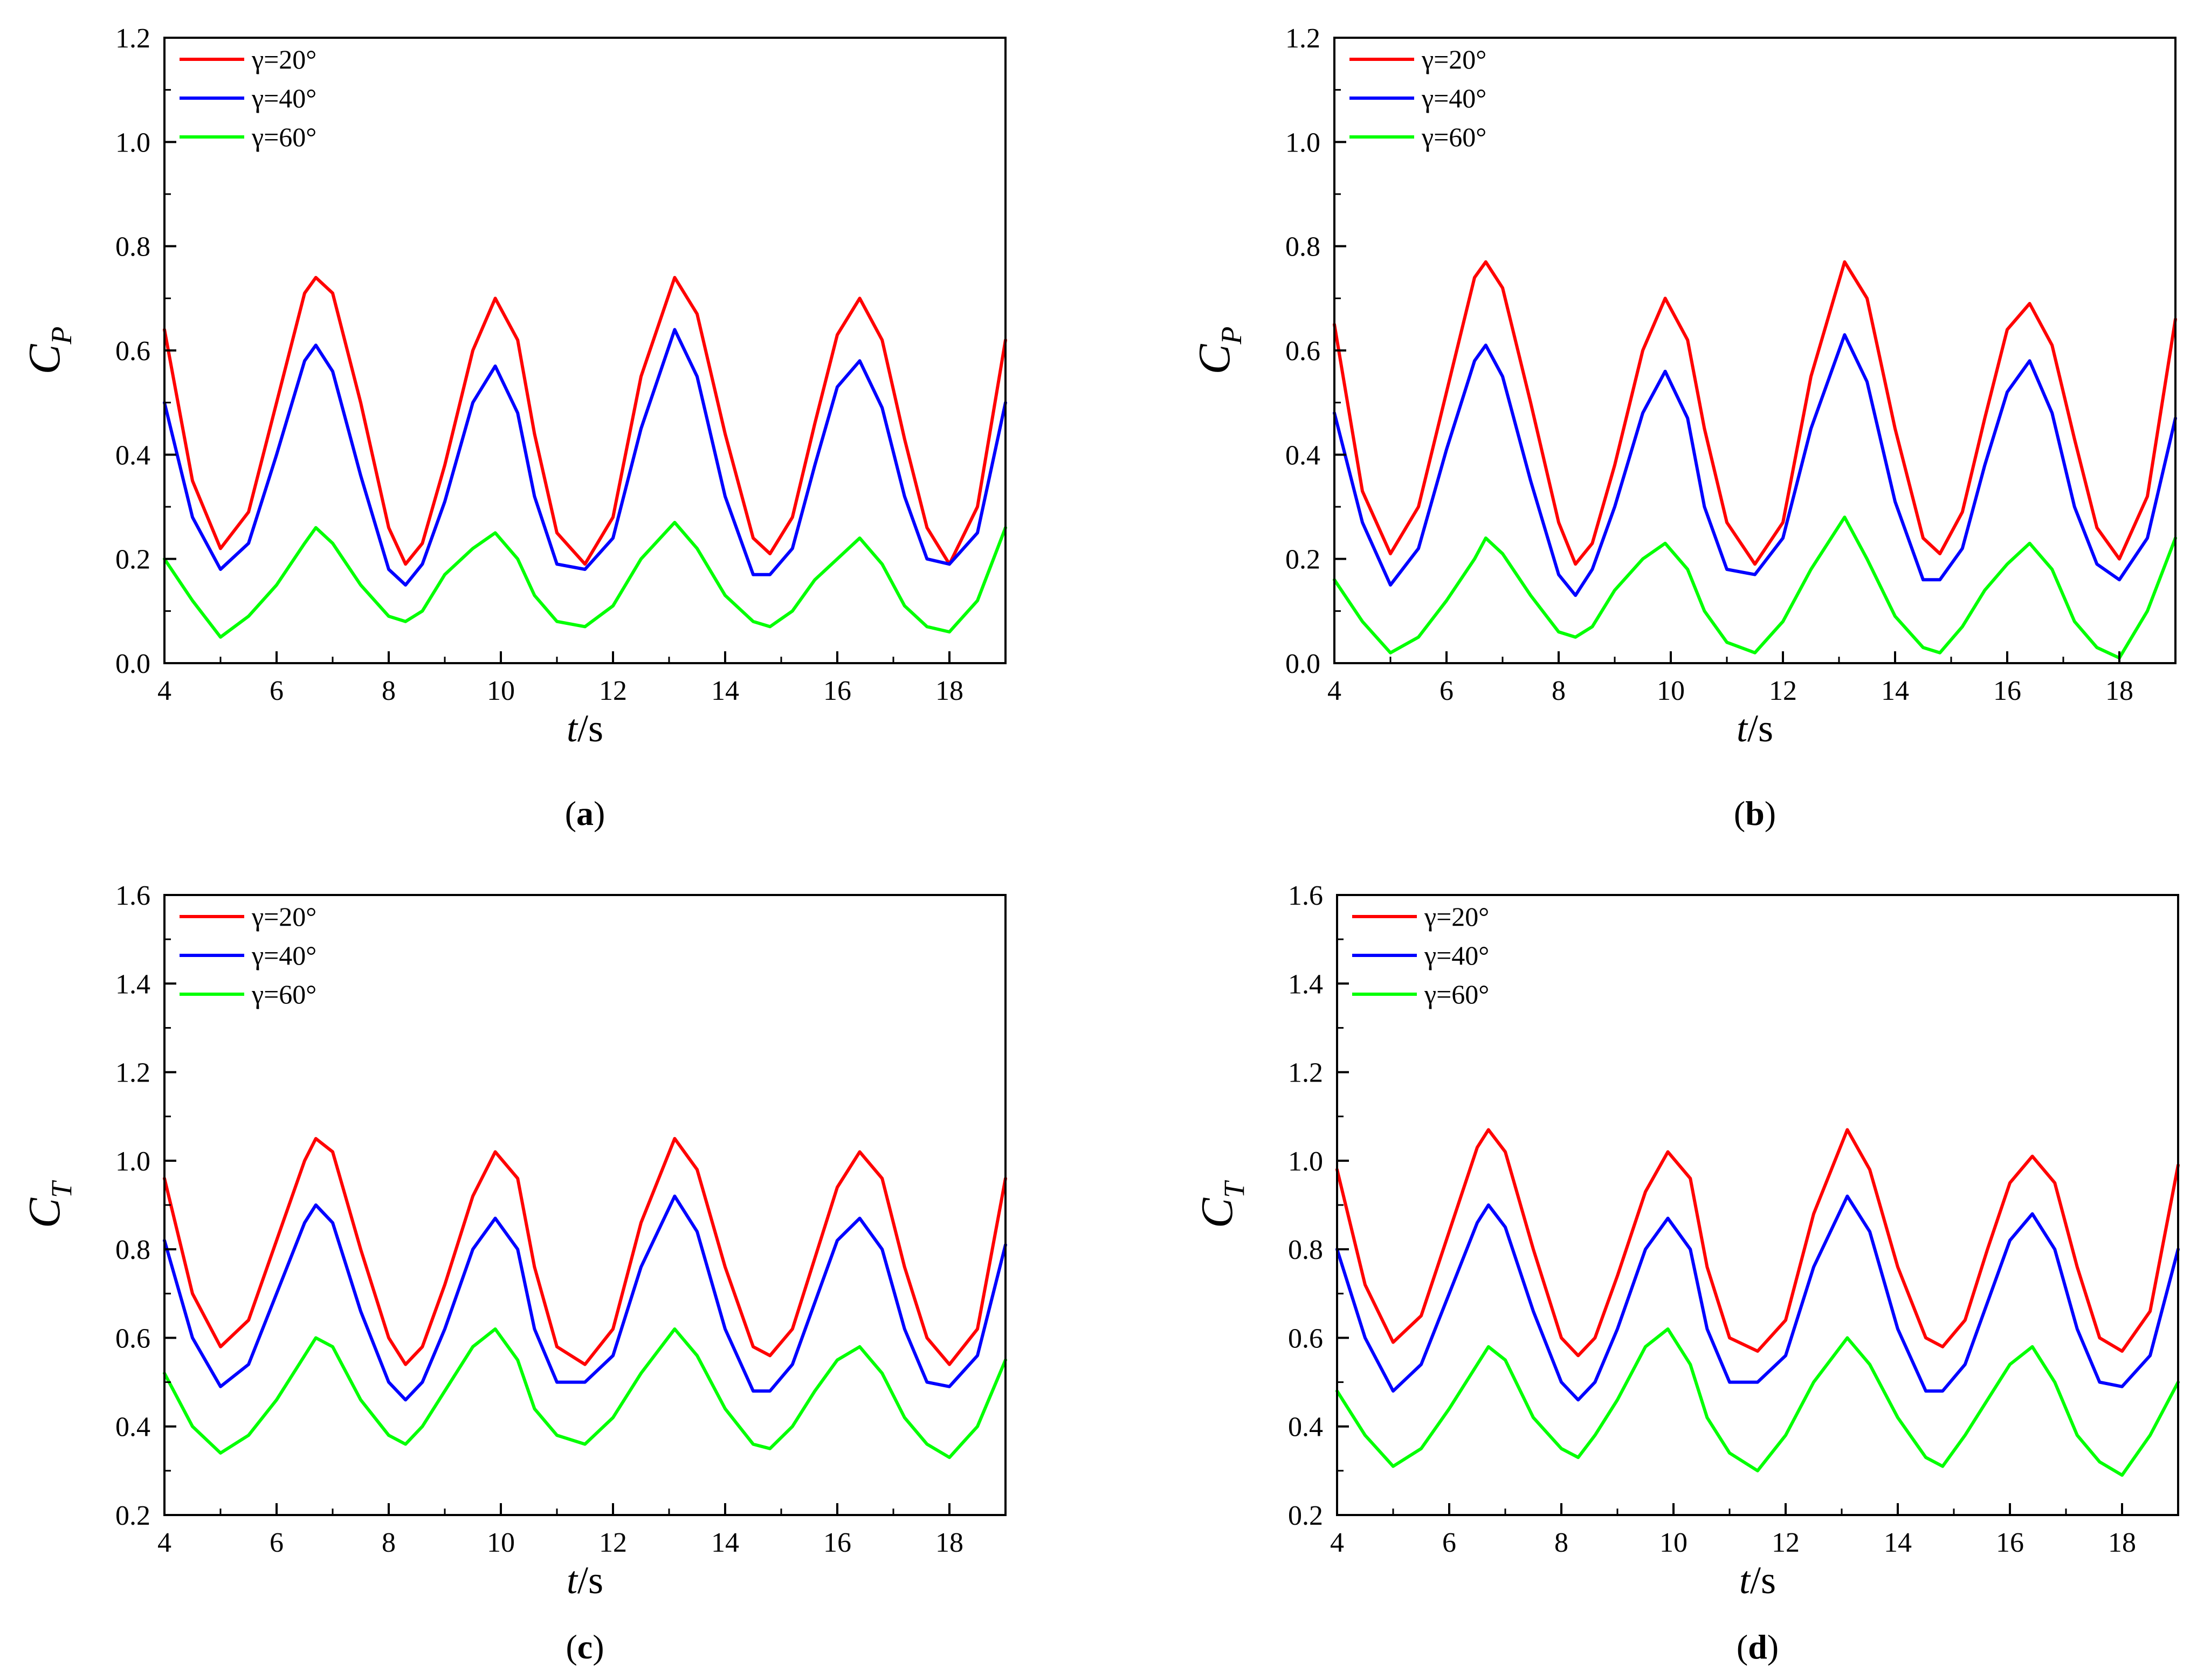 The height and width of the screenshot is (1680, 2204). I want to click on caption-letter: b, so click(1755, 813).